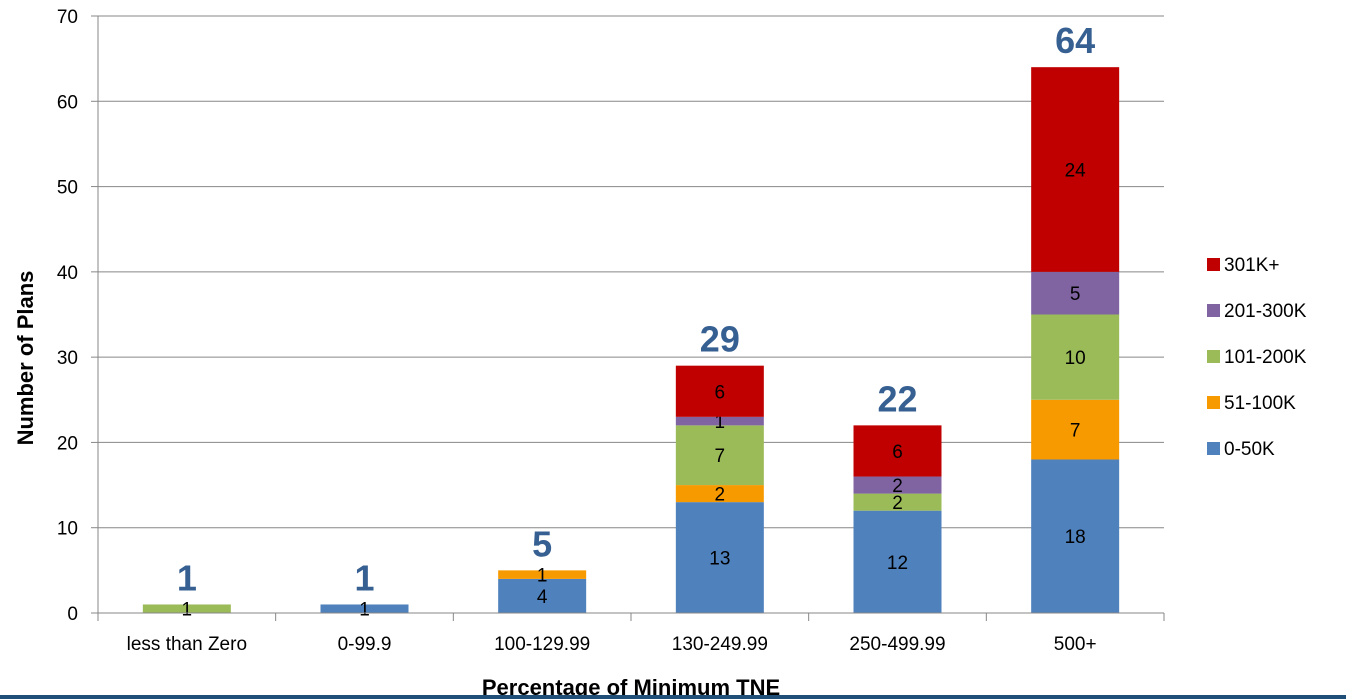  Describe the element at coordinates (67, 358) in the screenshot. I see `y-tick-label: 30` at that location.